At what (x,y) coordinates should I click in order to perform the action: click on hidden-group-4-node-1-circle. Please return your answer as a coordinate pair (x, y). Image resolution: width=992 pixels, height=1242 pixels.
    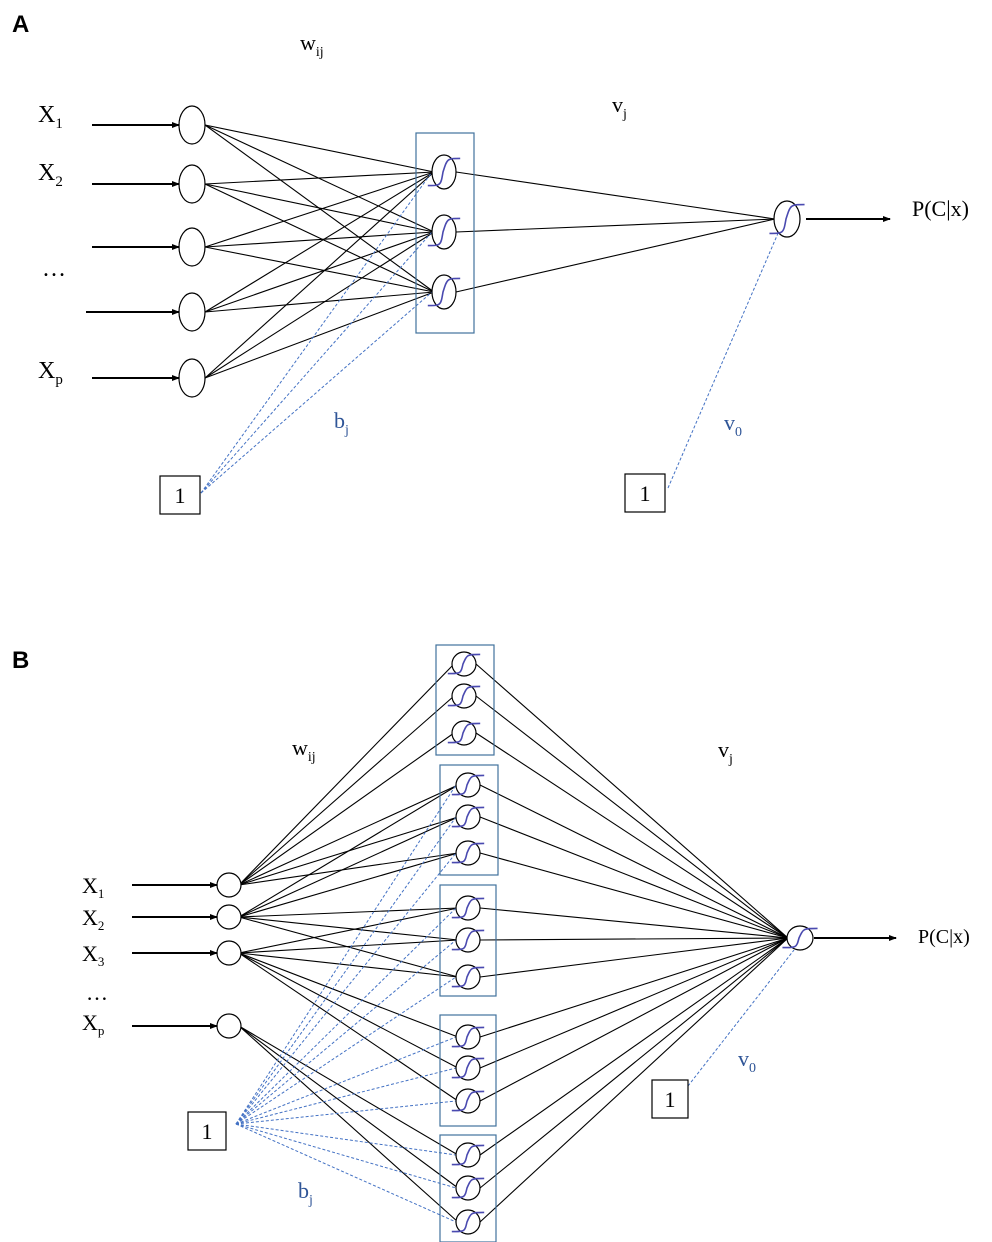
    Looking at the image, I should click on (468, 1037).